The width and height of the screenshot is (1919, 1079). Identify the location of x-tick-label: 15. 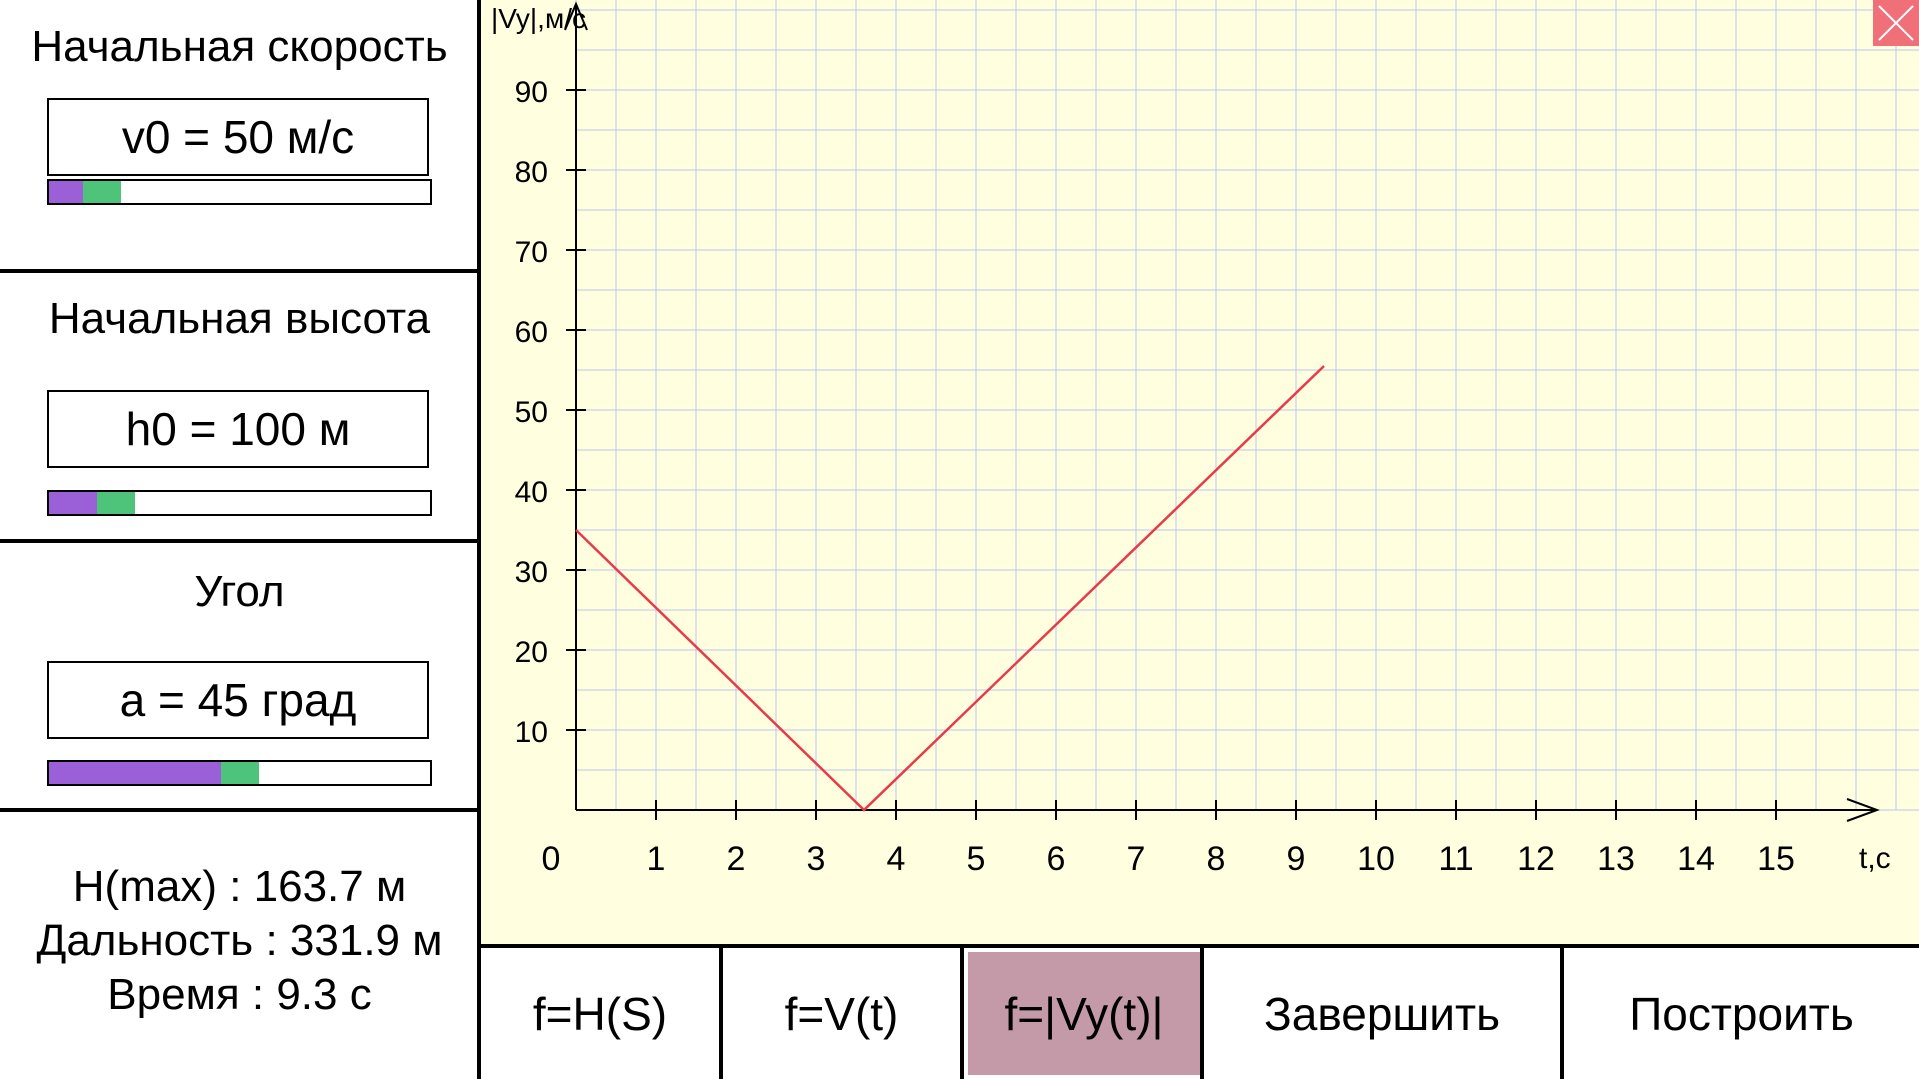
(1776, 859).